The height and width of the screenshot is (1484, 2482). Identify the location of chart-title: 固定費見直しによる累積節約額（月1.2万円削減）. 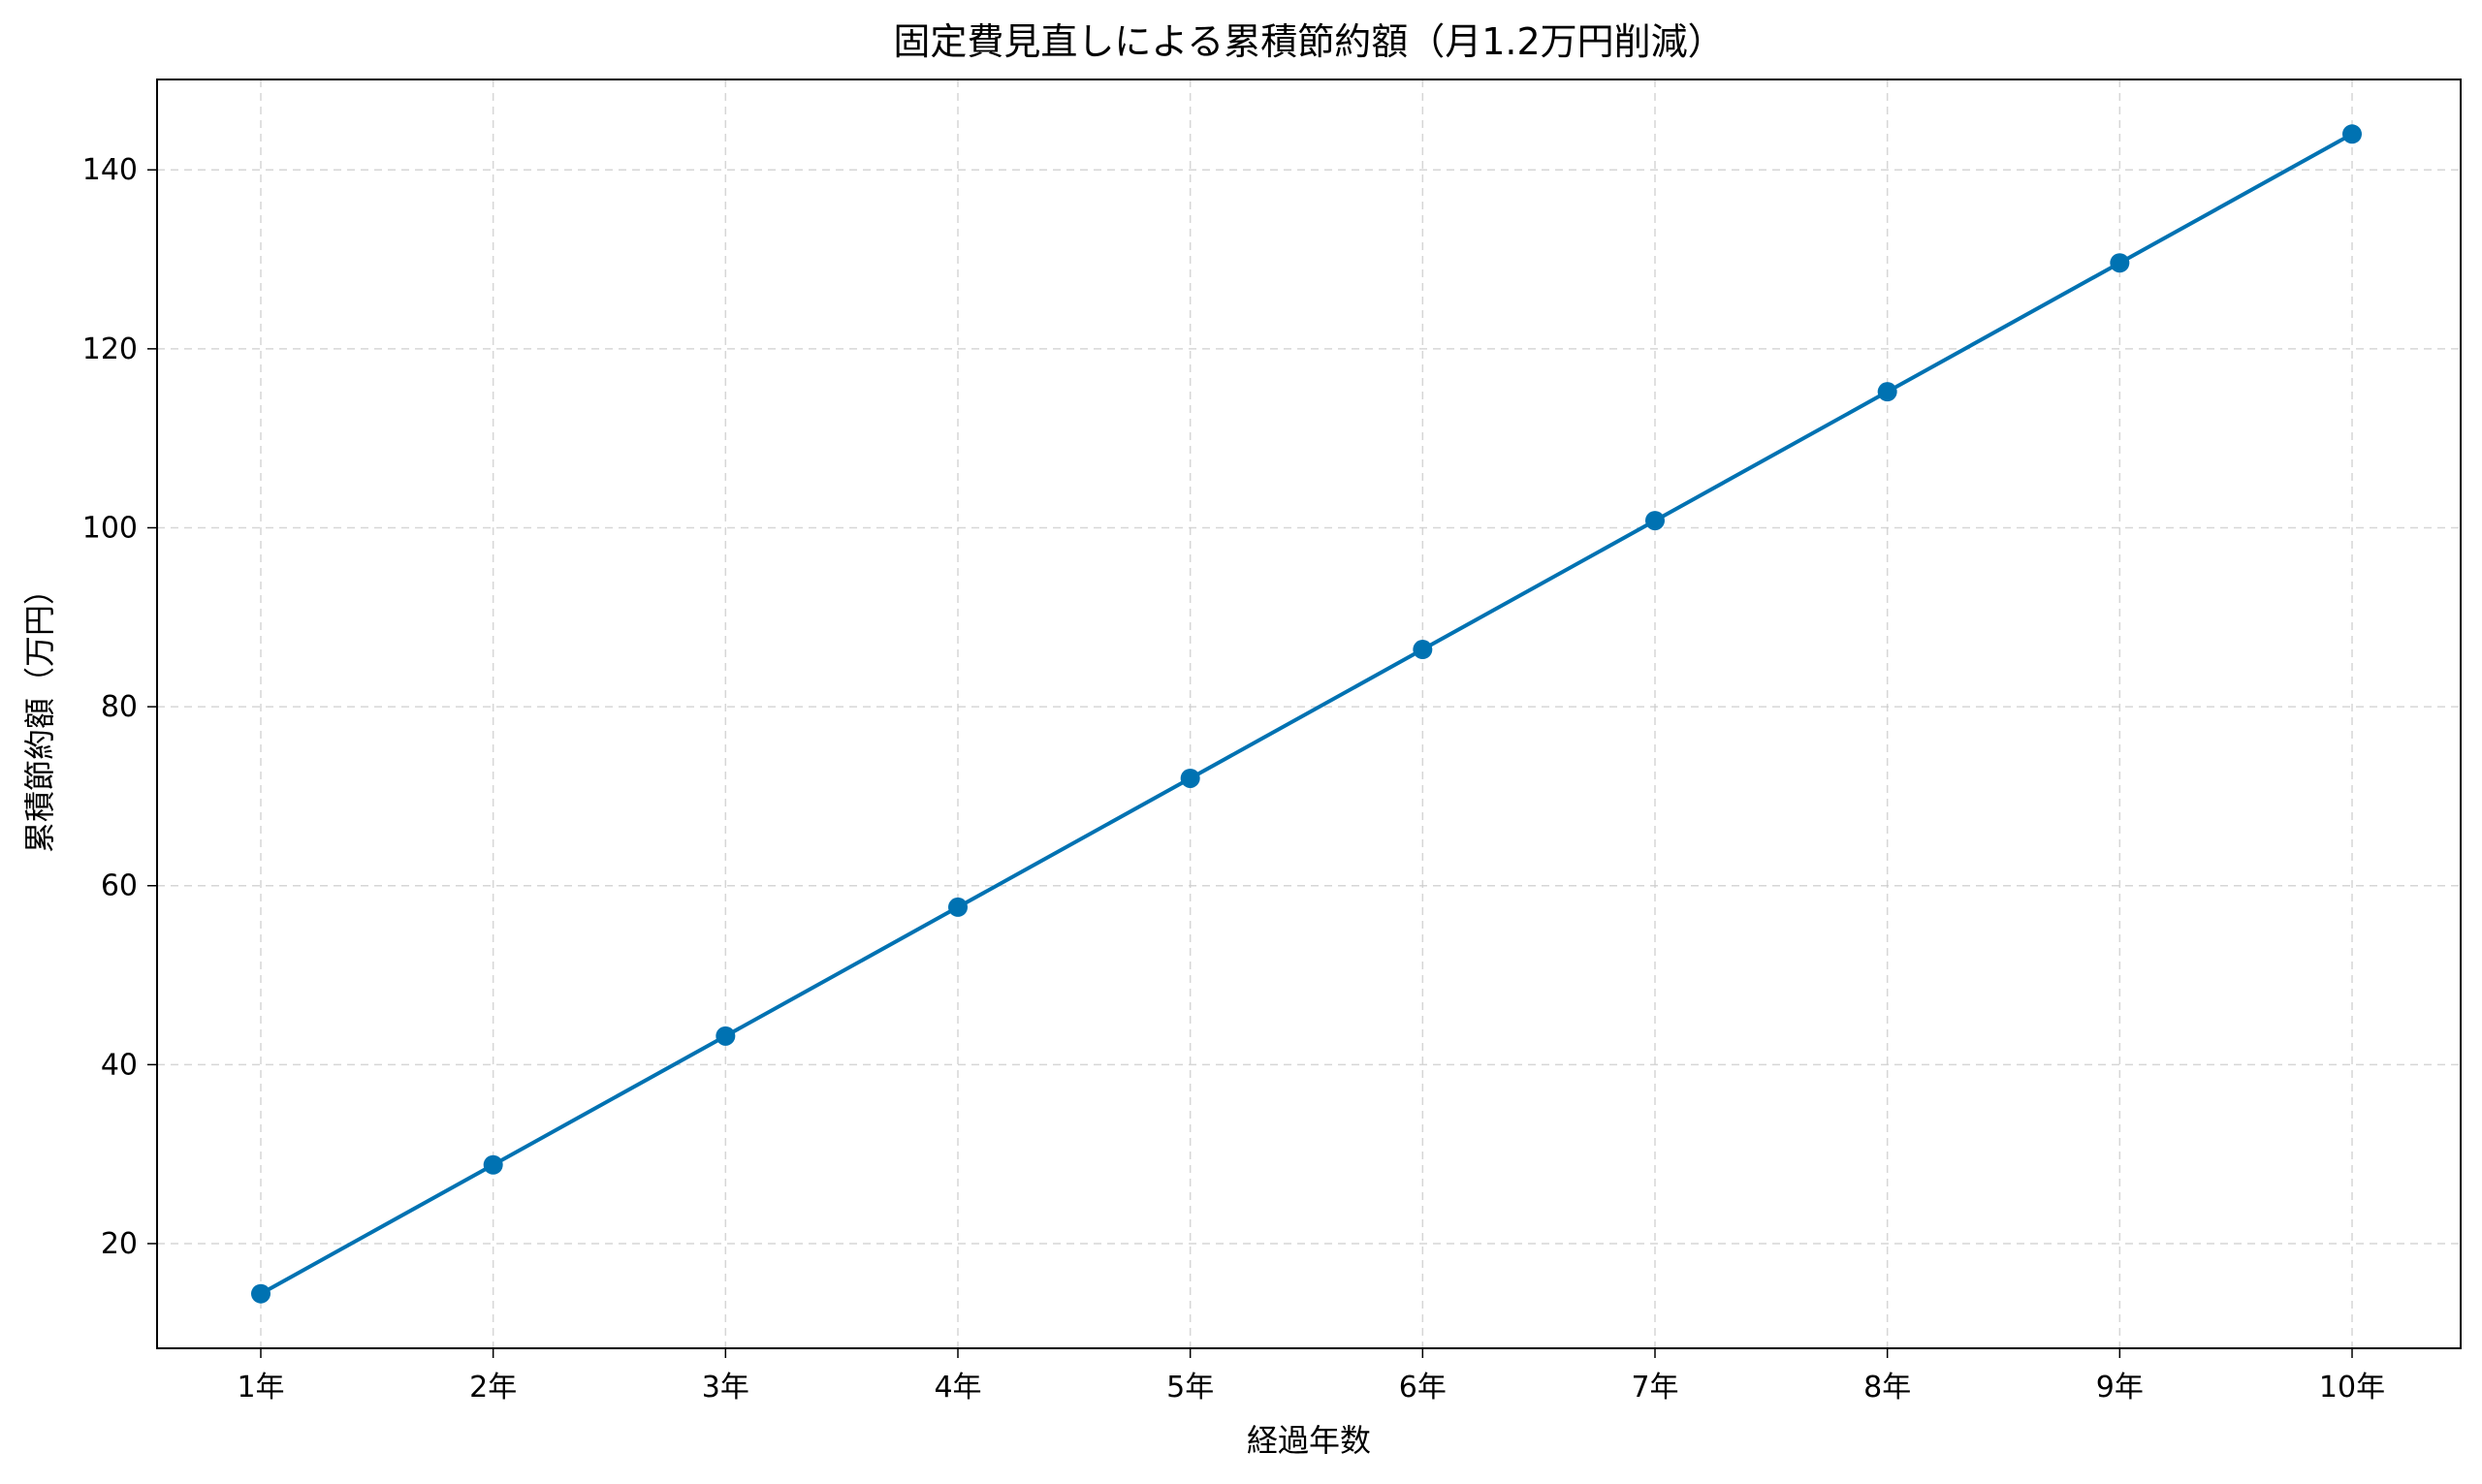
(1308, 41).